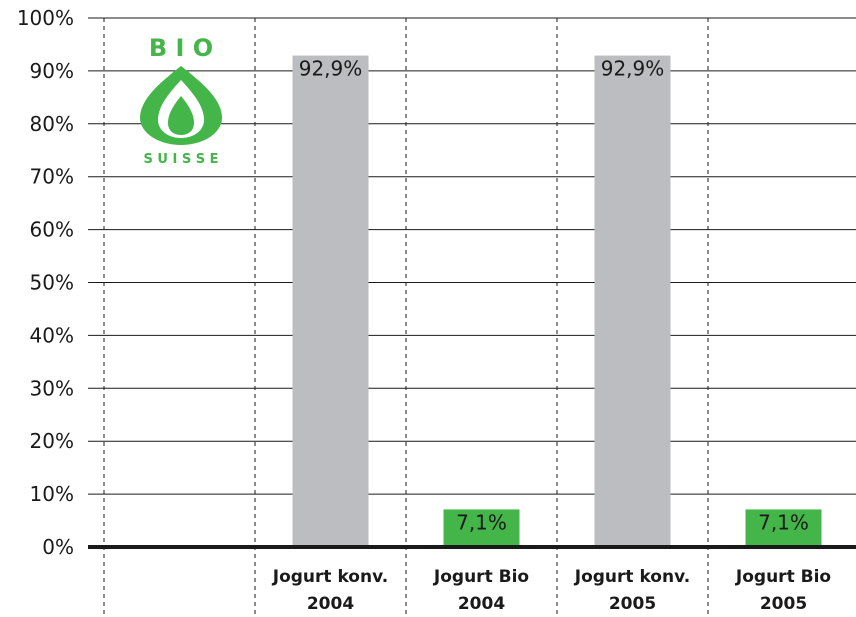 Image resolution: width=856 pixels, height=617 pixels. What do you see at coordinates (52, 230) in the screenshot?
I see `y-tick-label: 60%` at bounding box center [52, 230].